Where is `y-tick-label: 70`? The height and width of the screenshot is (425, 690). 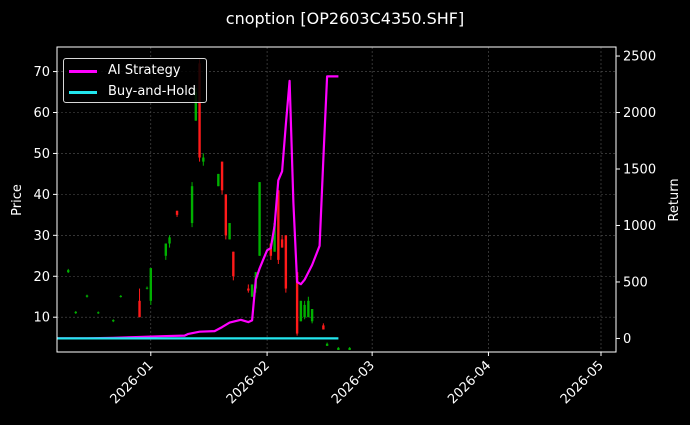 y-tick-label: 70 is located at coordinates (41, 72).